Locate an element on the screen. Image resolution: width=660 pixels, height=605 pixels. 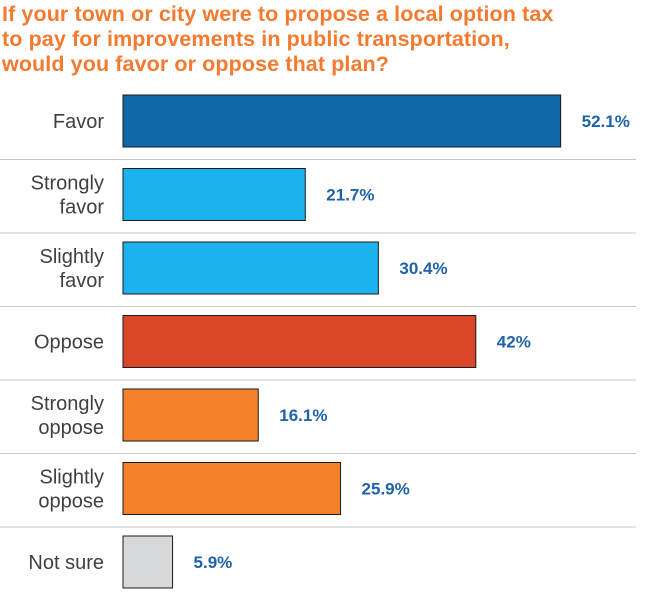
category-label: Slightly favor is located at coordinates (72, 269).